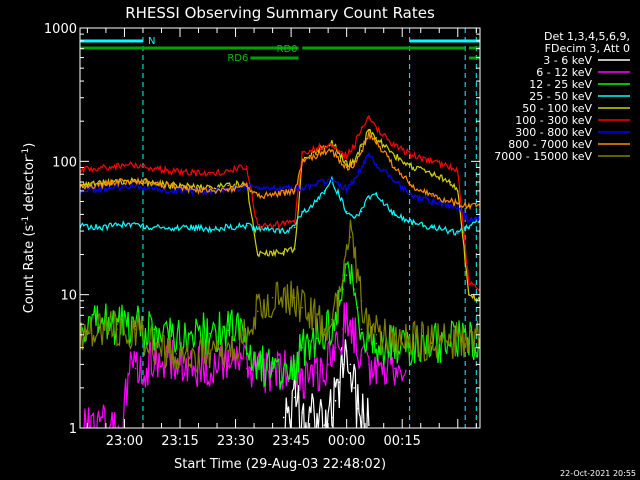 This screenshot has width=640, height=480. I want to click on x-tick-label: 23:00, so click(124, 441).